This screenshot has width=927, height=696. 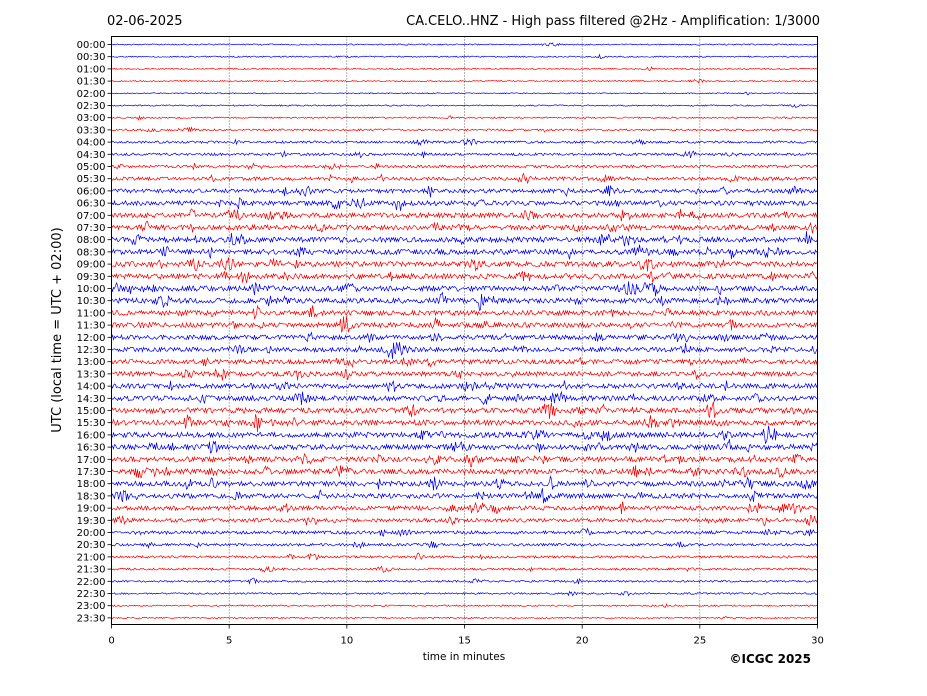 I want to click on trace-2030, so click(x=464, y=545).